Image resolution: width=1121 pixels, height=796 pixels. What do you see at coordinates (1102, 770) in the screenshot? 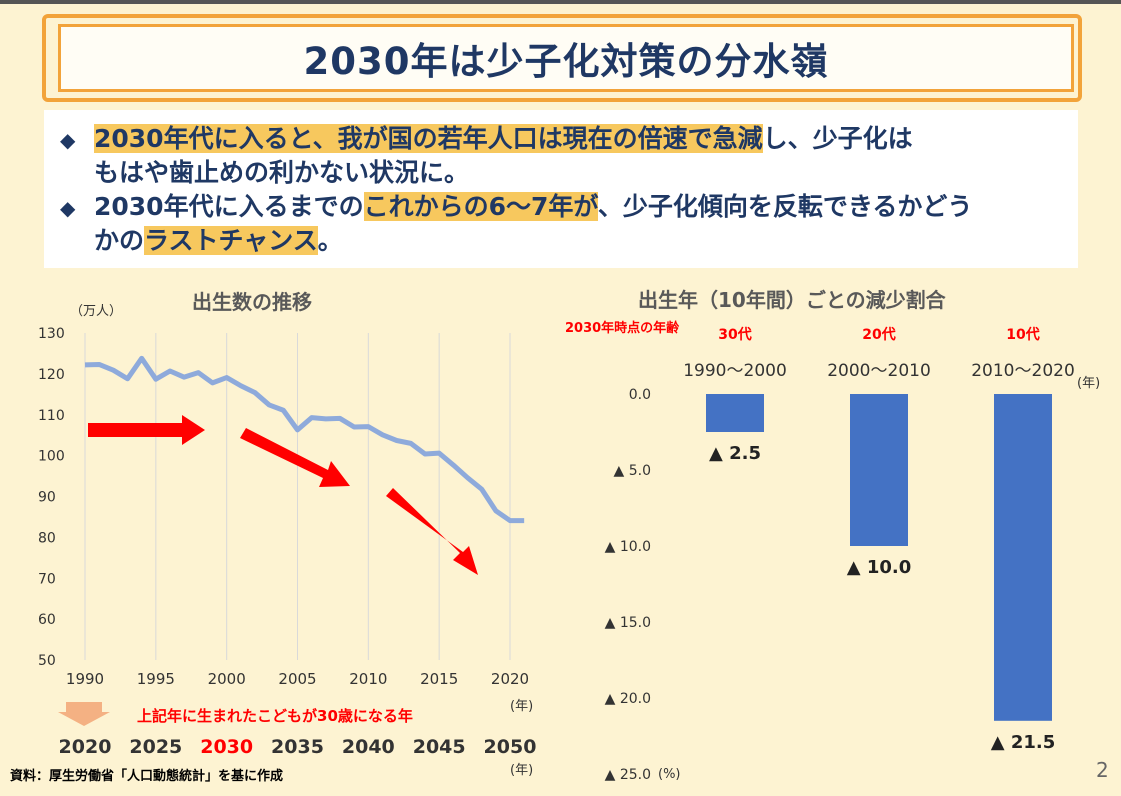
I see `page-number: 2` at bounding box center [1102, 770].